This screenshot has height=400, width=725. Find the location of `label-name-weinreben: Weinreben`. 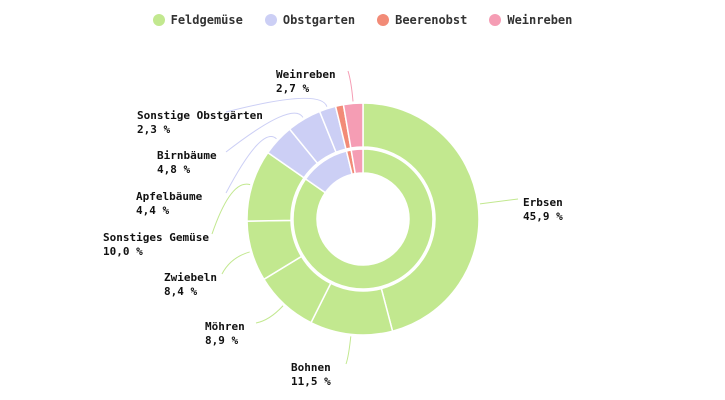

label-name-weinreben: Weinreben is located at coordinates (306, 74).